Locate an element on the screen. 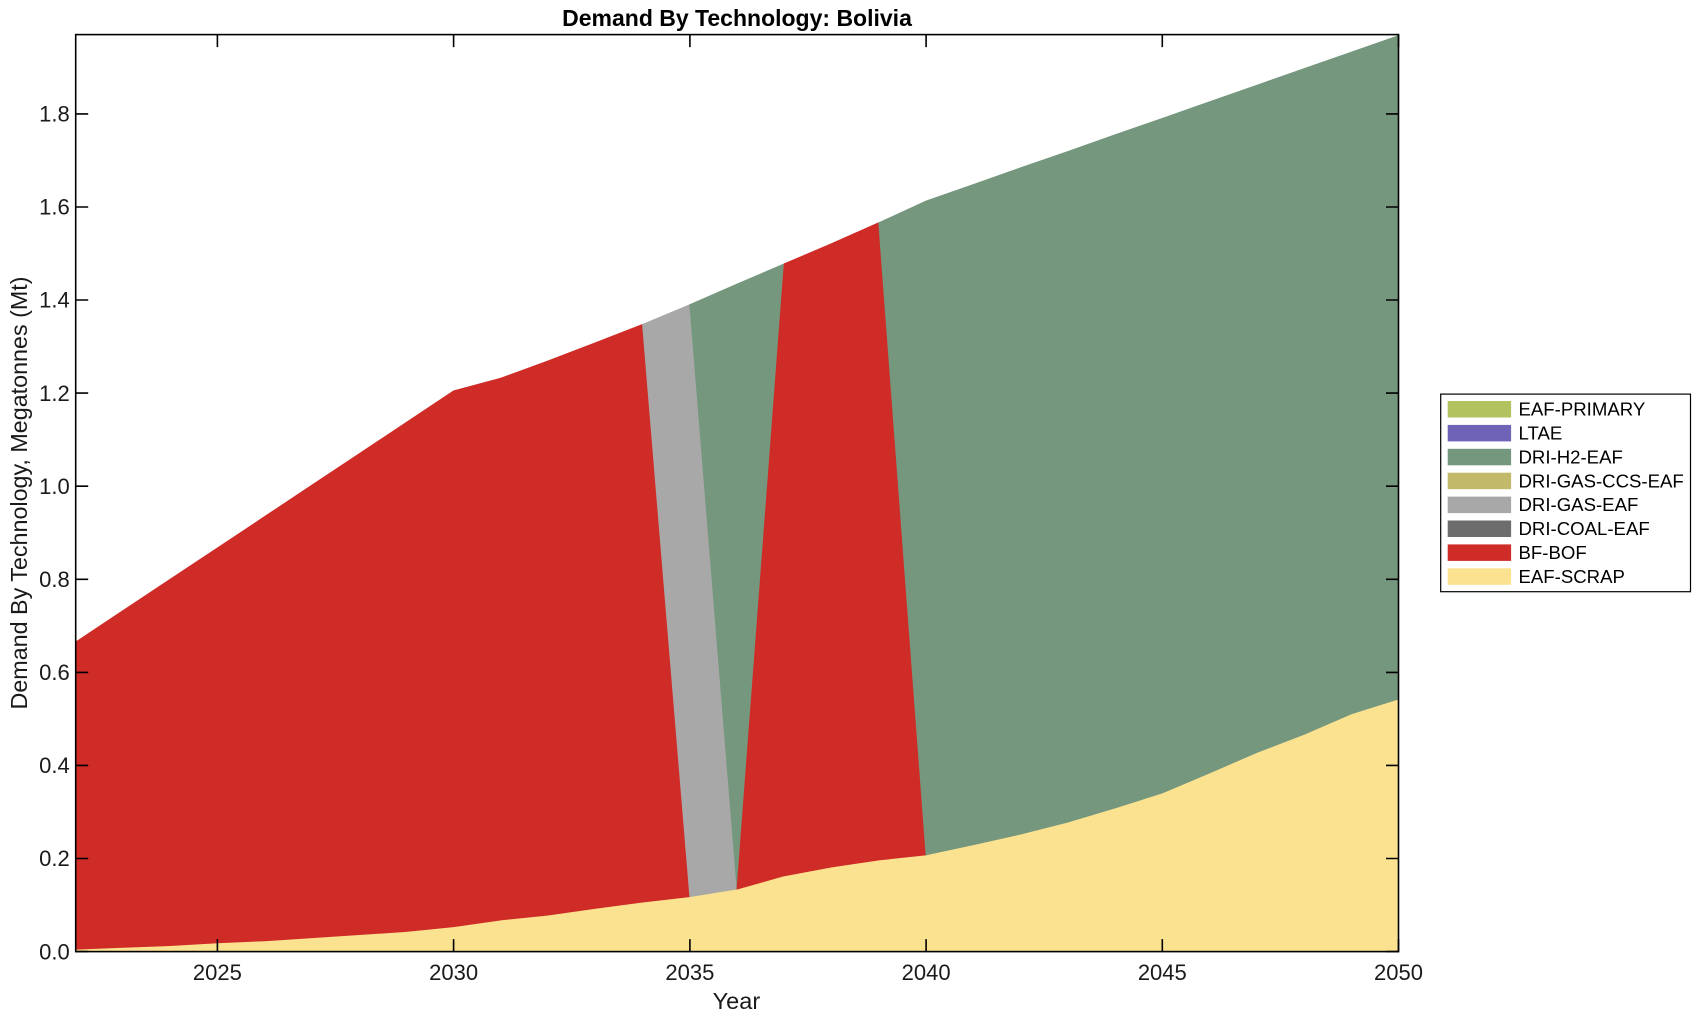 The width and height of the screenshot is (1703, 1025). svg-text: 0.2 is located at coordinates (54, 858).